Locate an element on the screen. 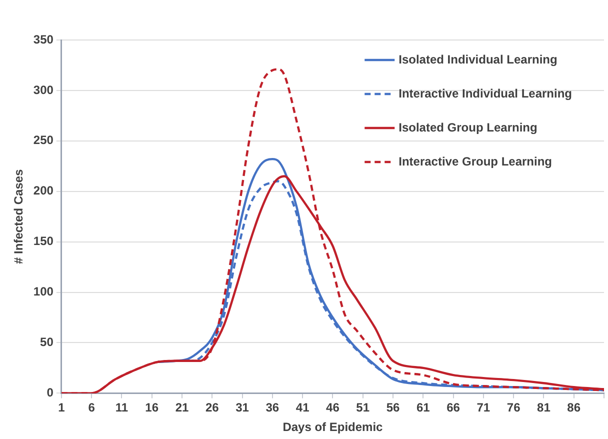  legend-label: Isolated Group Learning is located at coordinates (468, 127).